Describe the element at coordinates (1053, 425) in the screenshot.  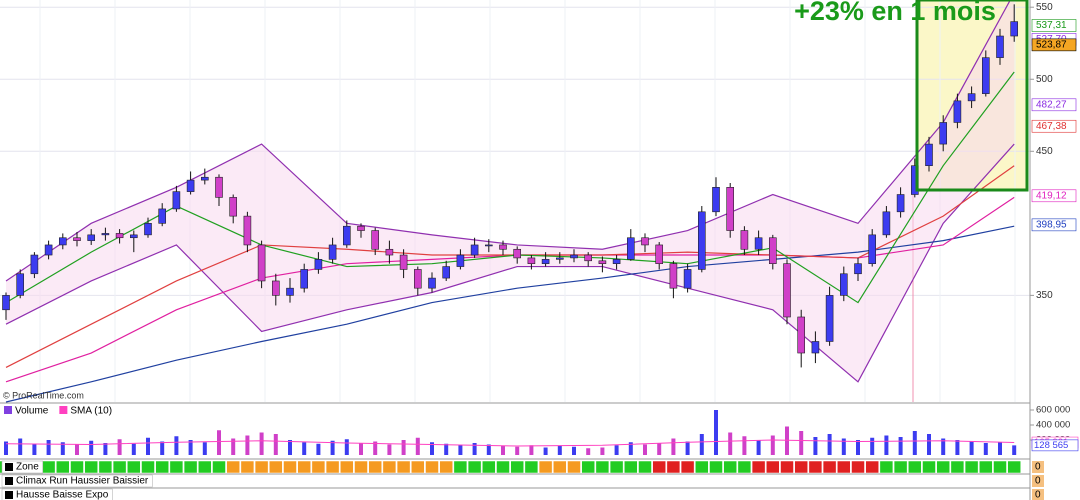
I see `v-tick-label: 400 000` at that location.